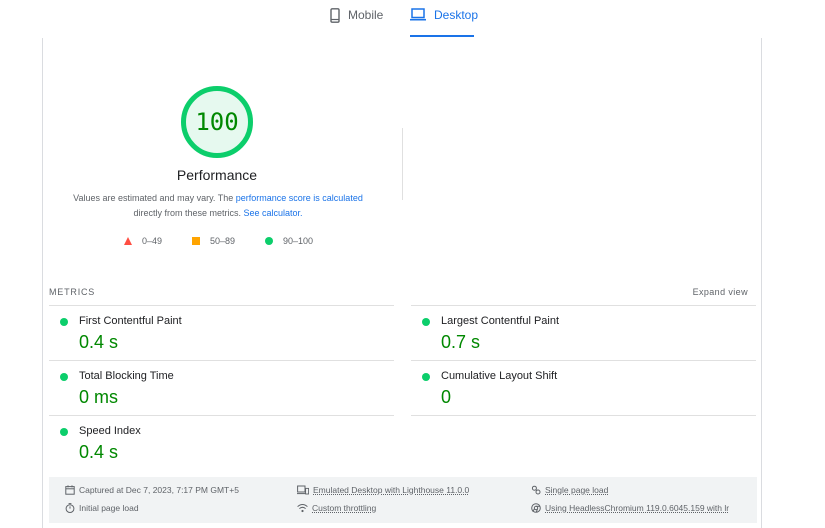  Describe the element at coordinates (128, 241) in the screenshot. I see `triangle-icon` at that location.